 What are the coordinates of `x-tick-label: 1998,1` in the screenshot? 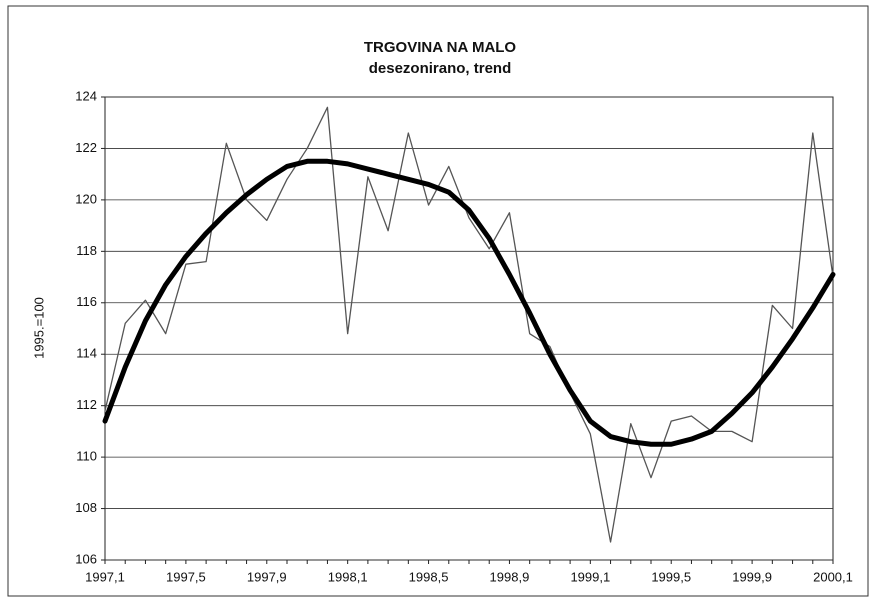 It's located at (348, 576).